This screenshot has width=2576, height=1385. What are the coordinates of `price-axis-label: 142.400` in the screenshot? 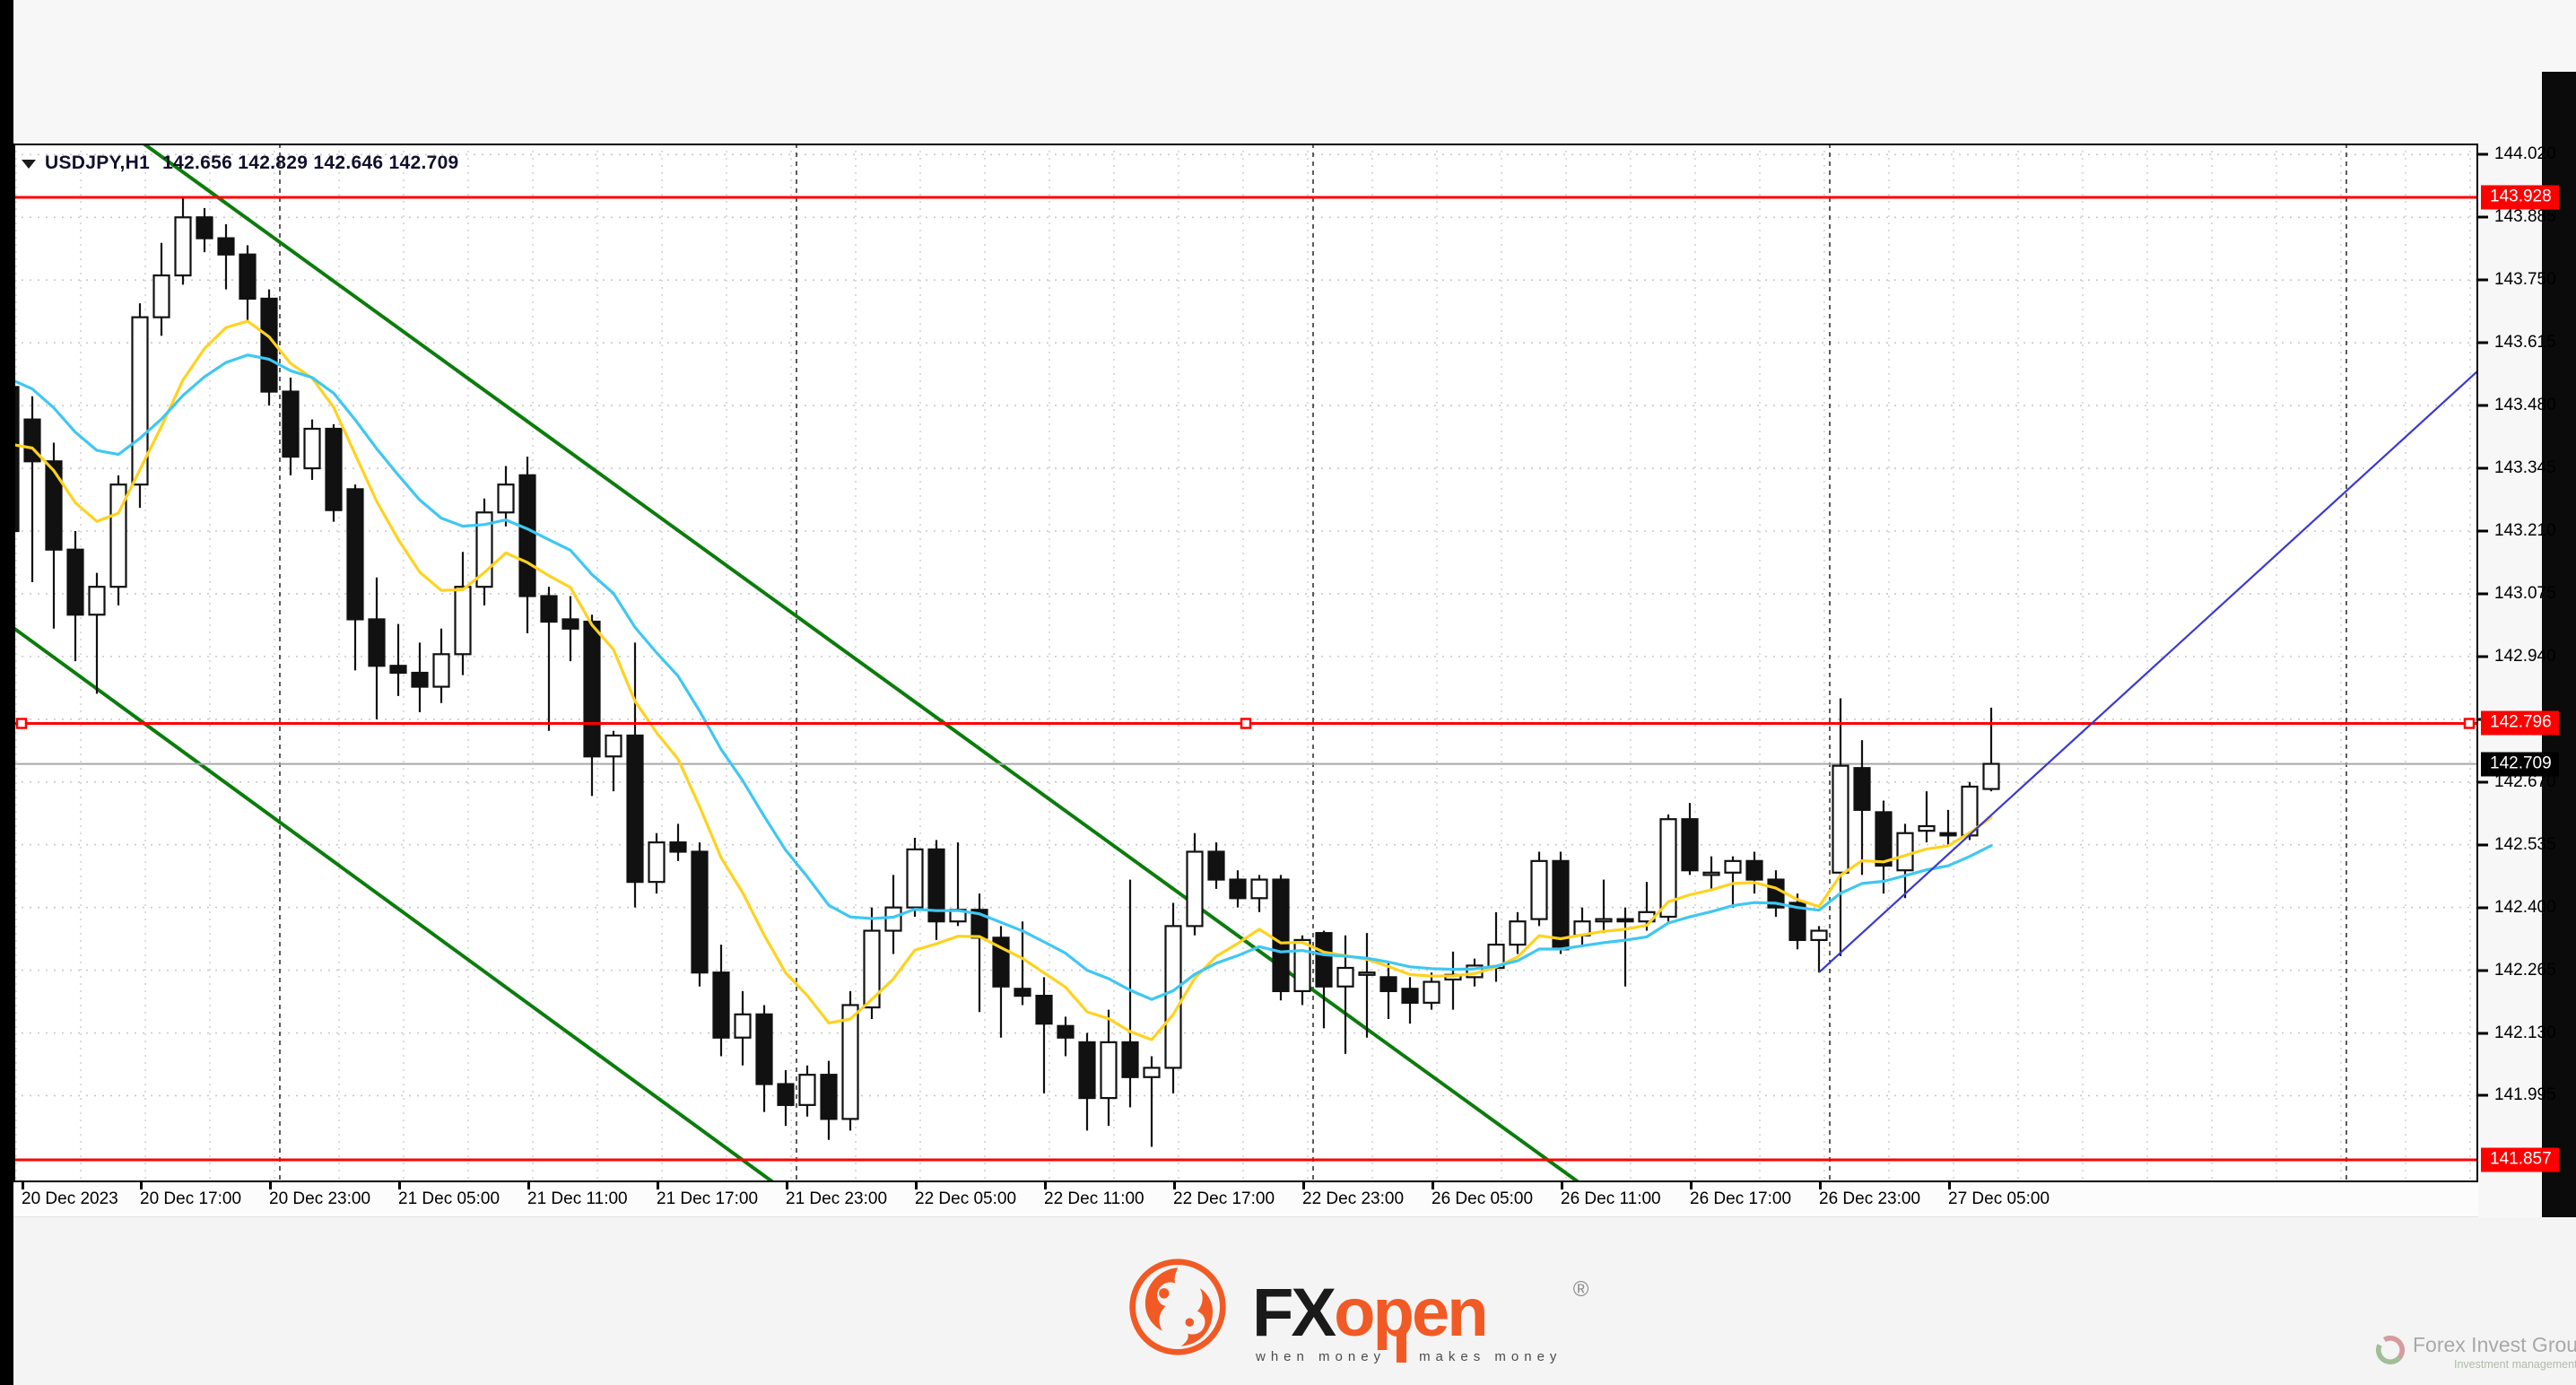 It's located at (2525, 907).